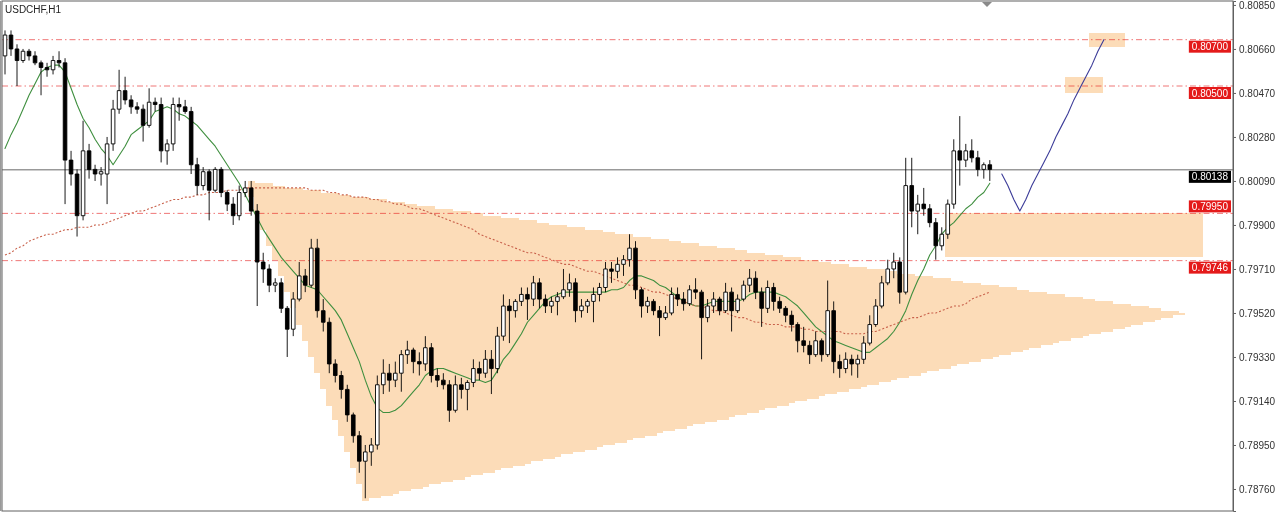 This screenshot has height=513, width=1280. What do you see at coordinates (1210, 177) in the screenshot?
I see `ref-line-label: 0.80138` at bounding box center [1210, 177].